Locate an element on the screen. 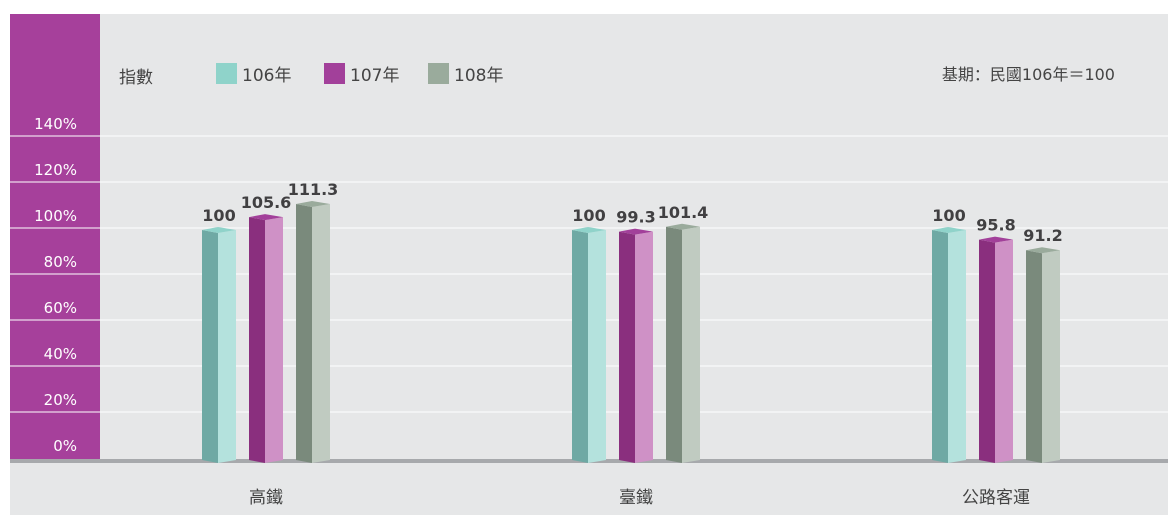  data-label: 105.6 is located at coordinates (266, 202).